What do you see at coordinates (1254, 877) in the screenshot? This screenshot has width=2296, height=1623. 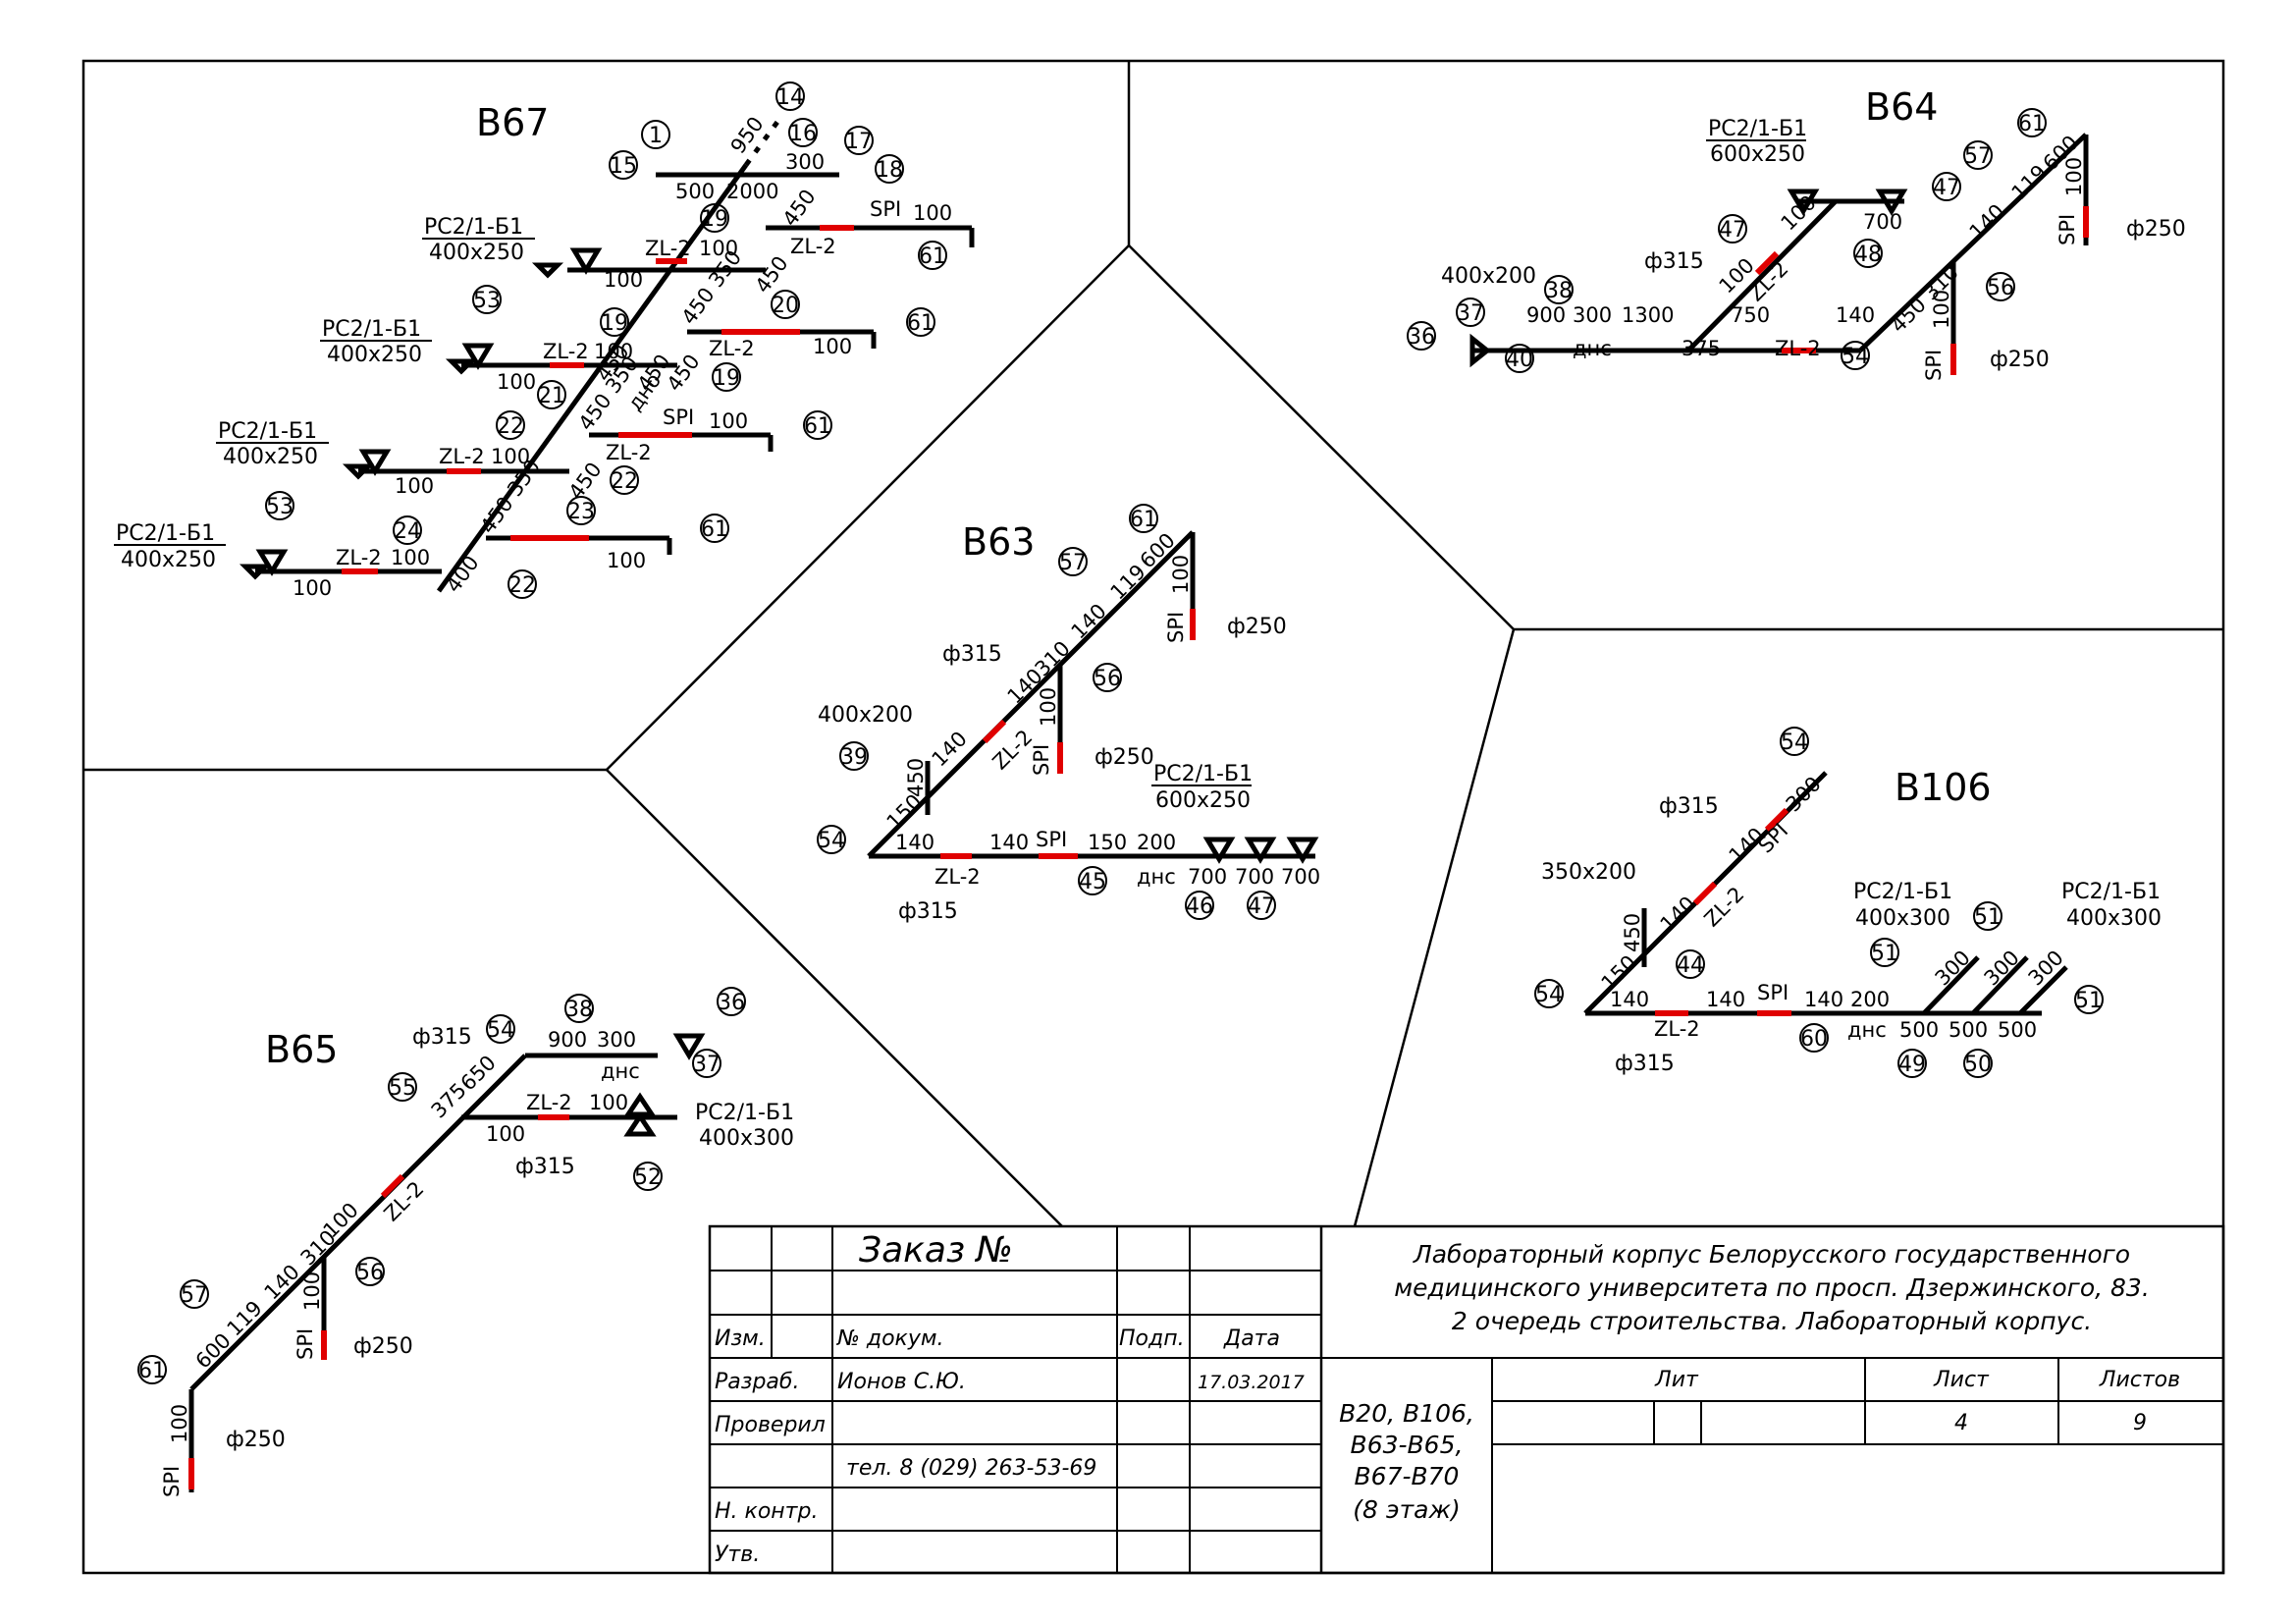 I see `dim-label: 700` at bounding box center [1254, 877].